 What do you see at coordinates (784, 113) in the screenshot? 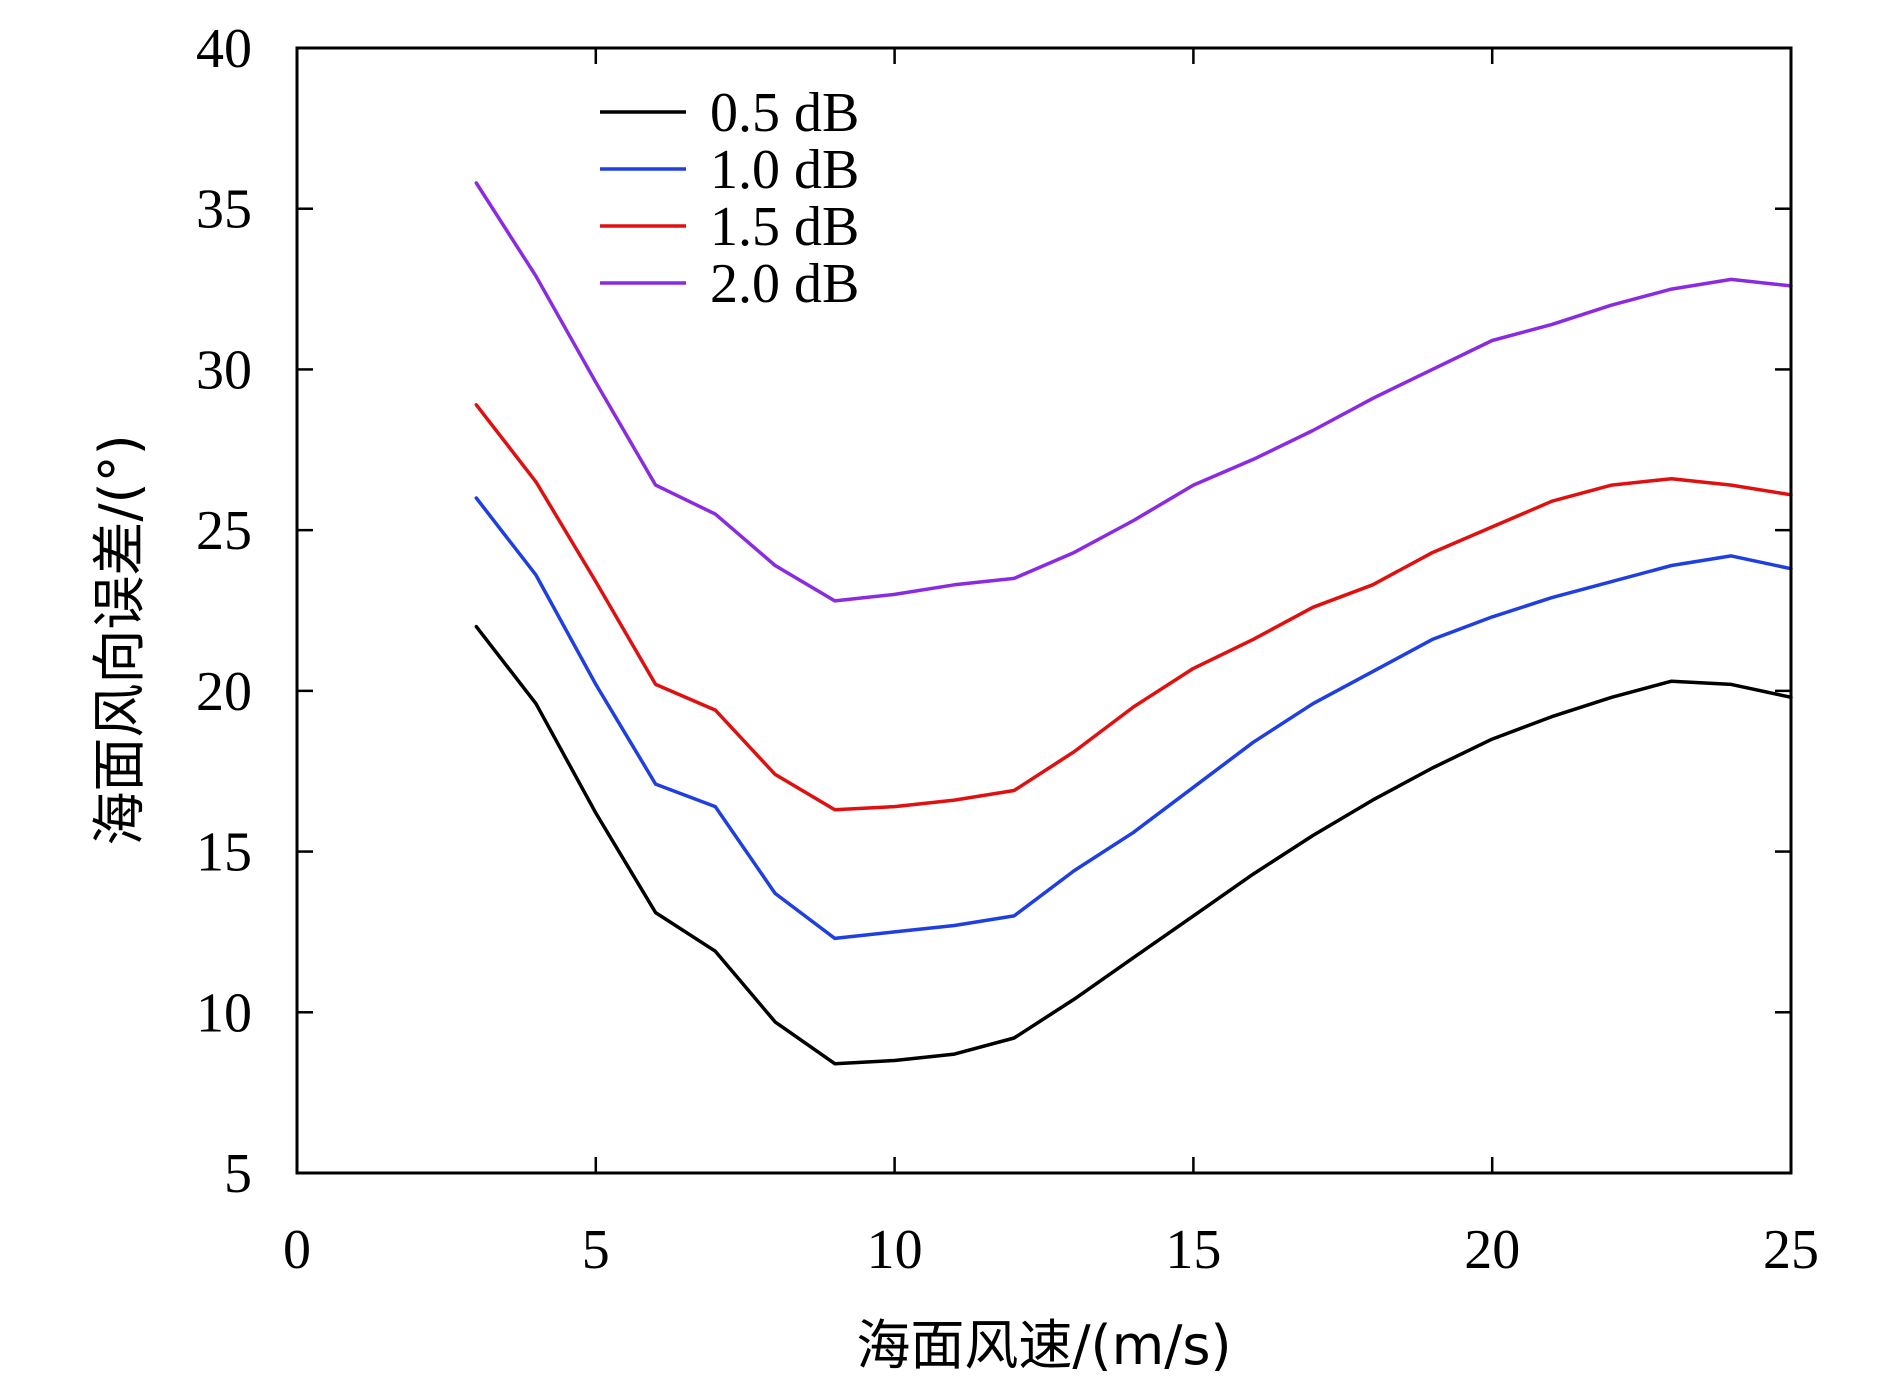
I see `legend-label: 0.5 dB` at bounding box center [784, 113].